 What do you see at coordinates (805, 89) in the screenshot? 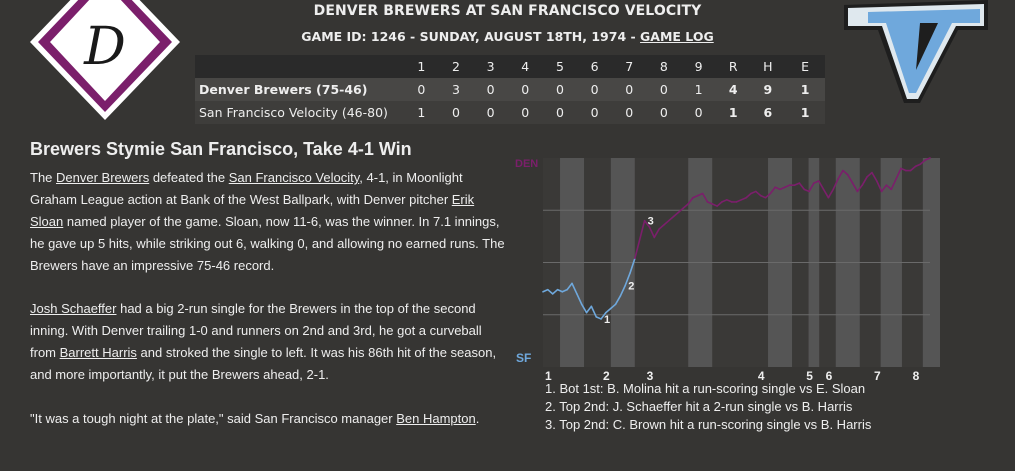
I see `linescore-errors: 1` at bounding box center [805, 89].